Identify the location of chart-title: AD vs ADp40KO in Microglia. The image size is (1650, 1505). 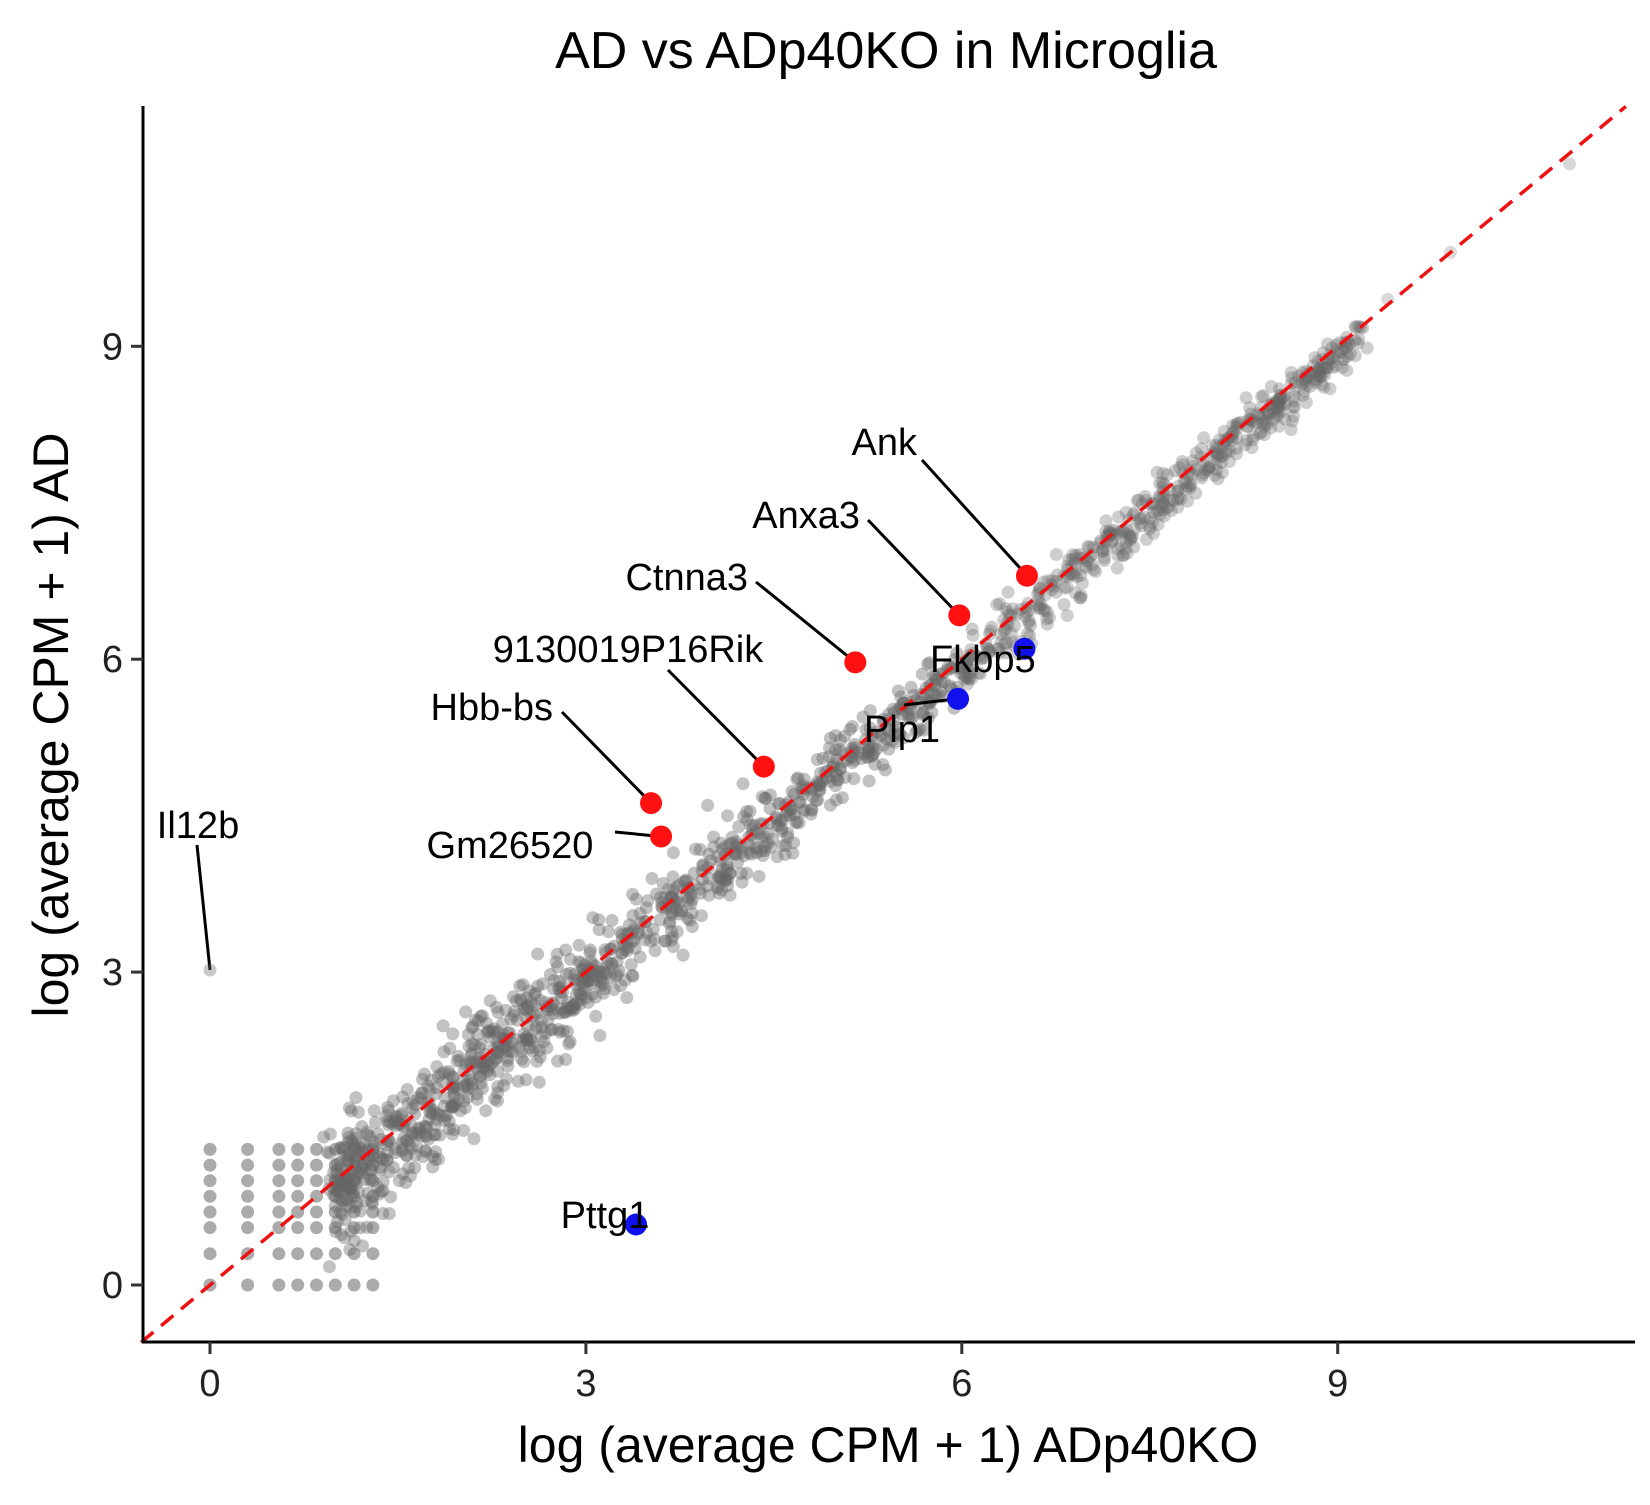
(886, 51).